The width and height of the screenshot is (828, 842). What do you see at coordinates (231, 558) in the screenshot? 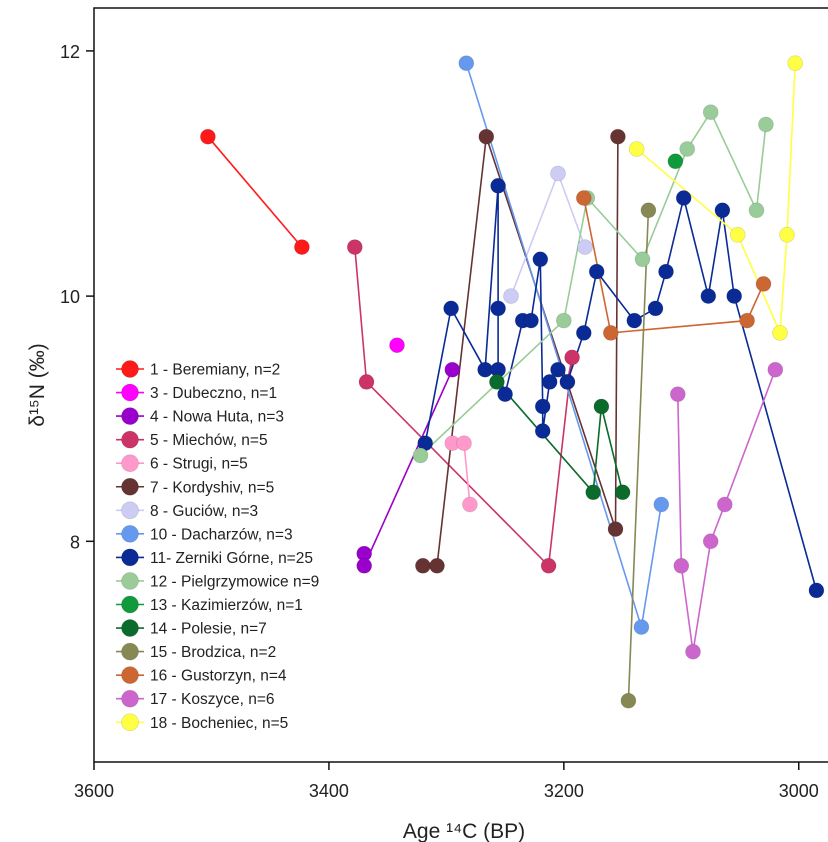
I see `legend-label: 11- Zerniki Górne, n=25` at bounding box center [231, 558].